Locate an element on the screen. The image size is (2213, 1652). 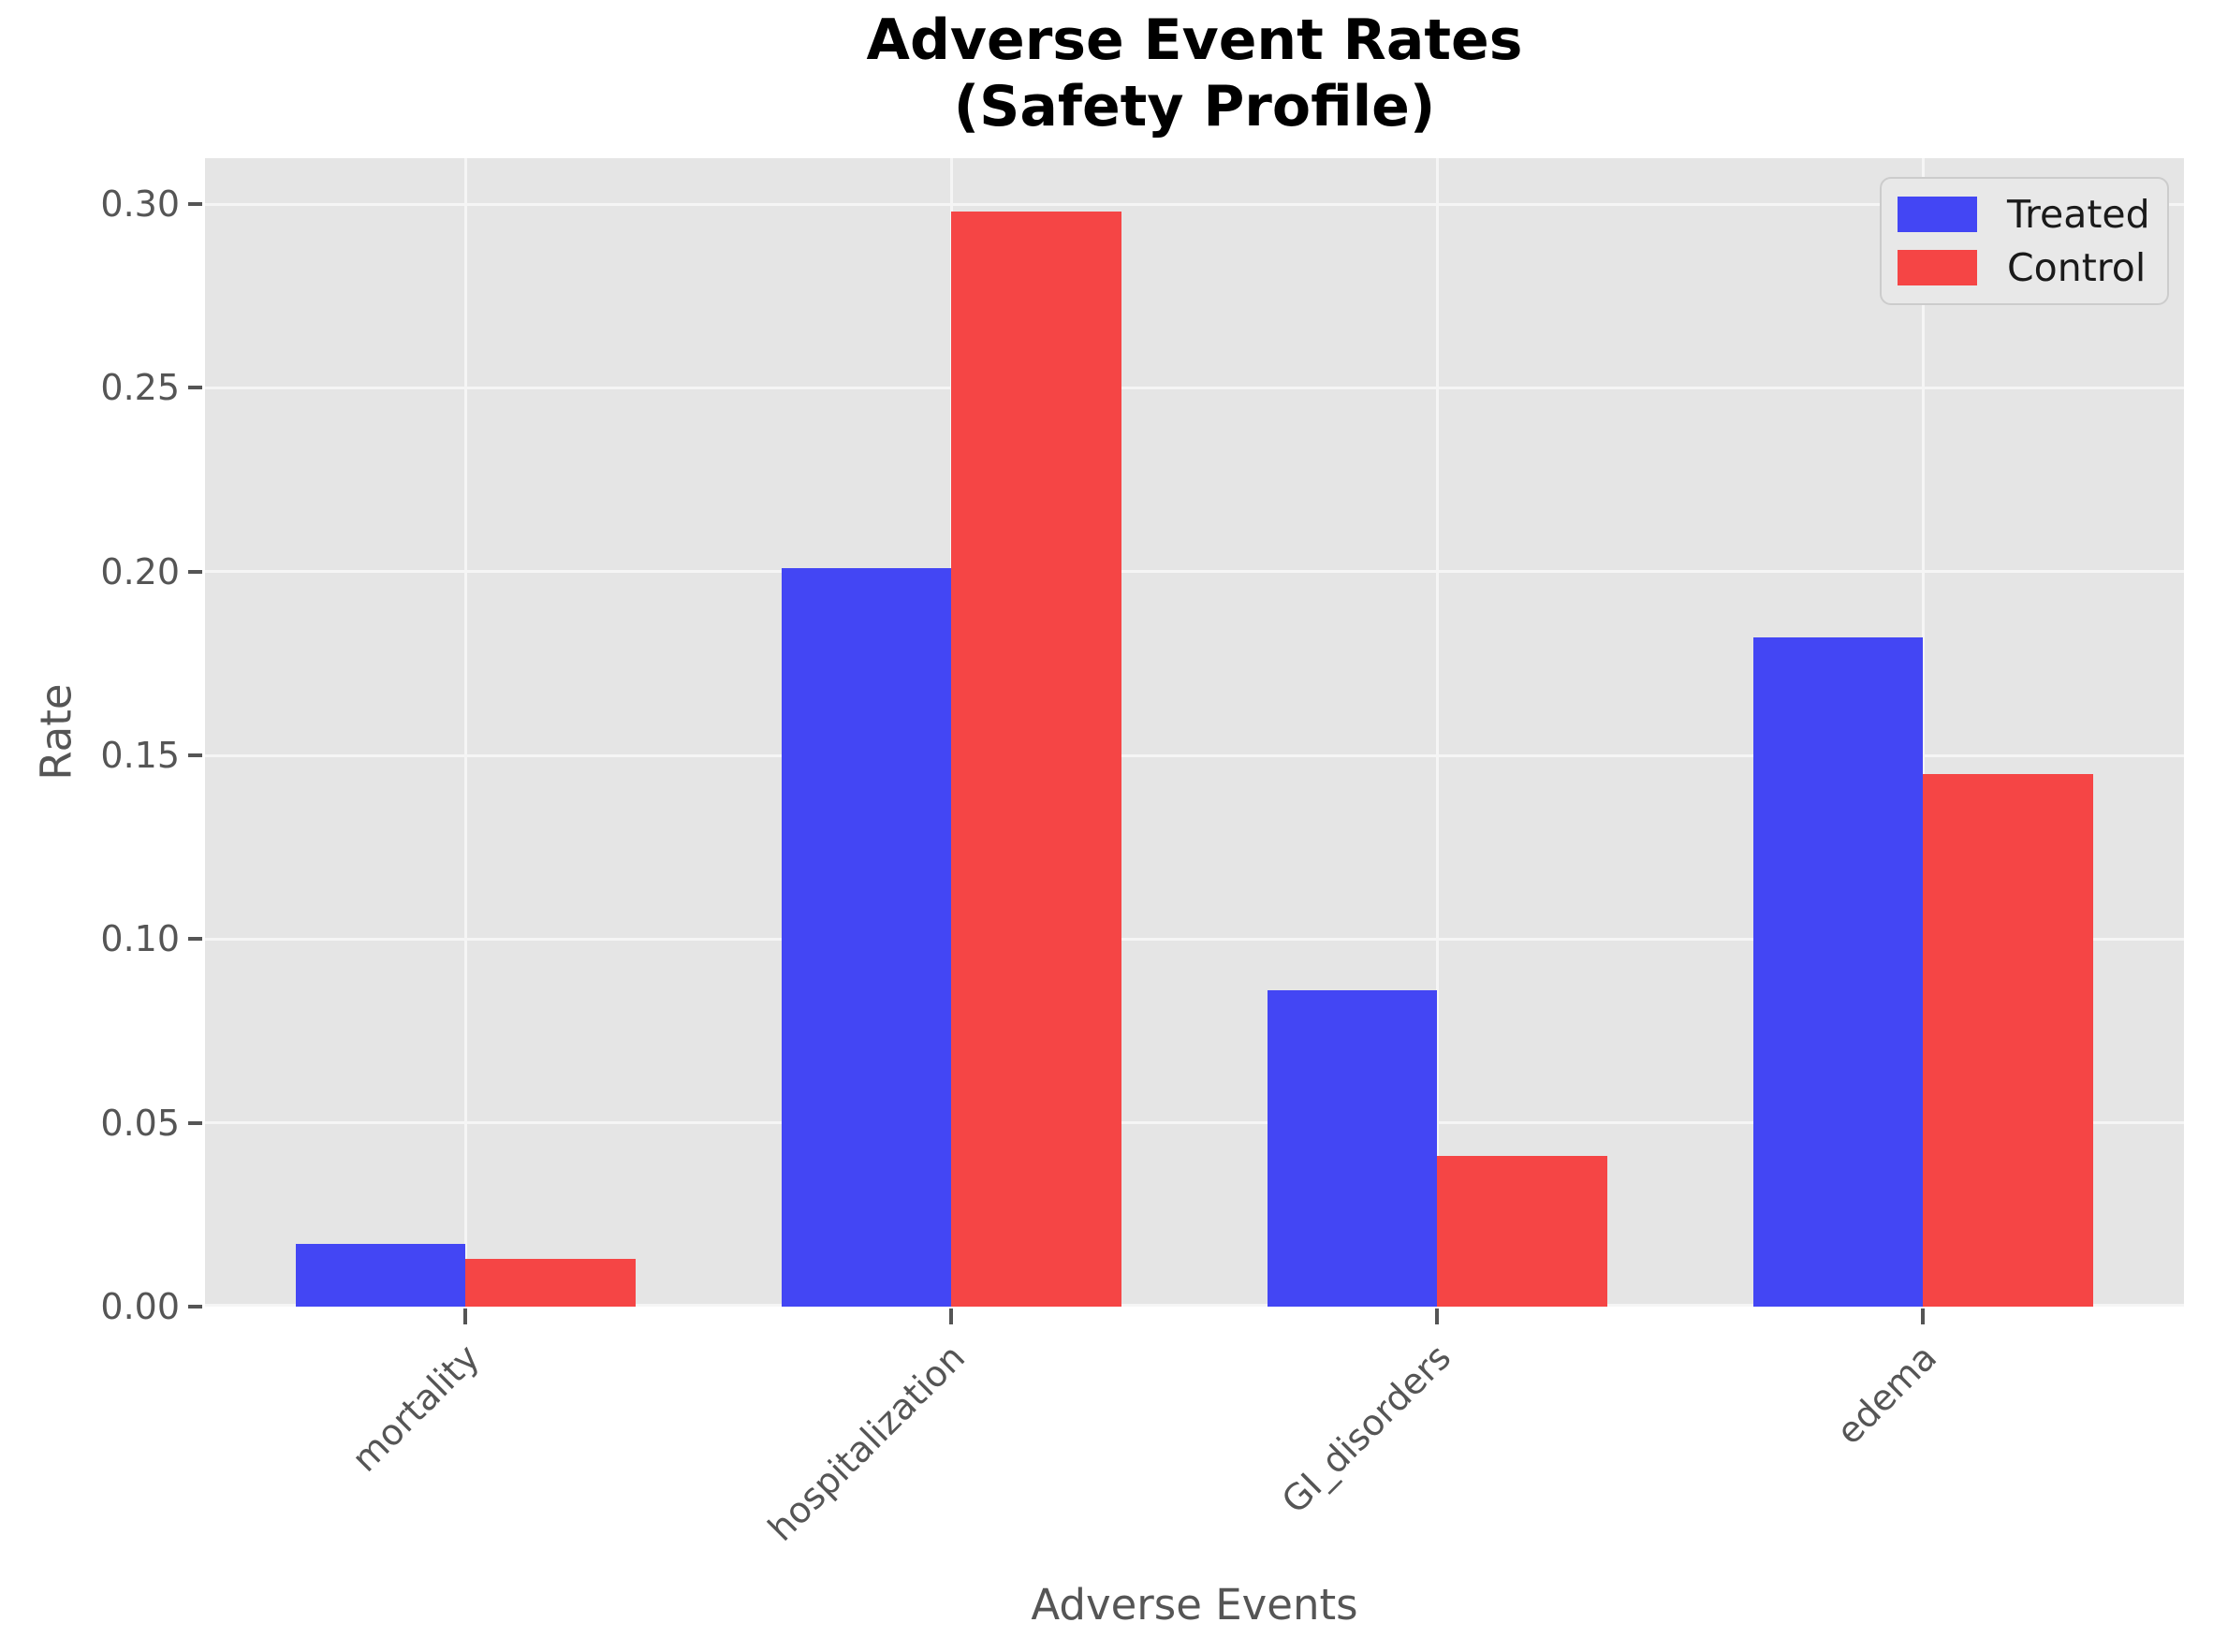
y-axis-label: Rate is located at coordinates (56, 732).